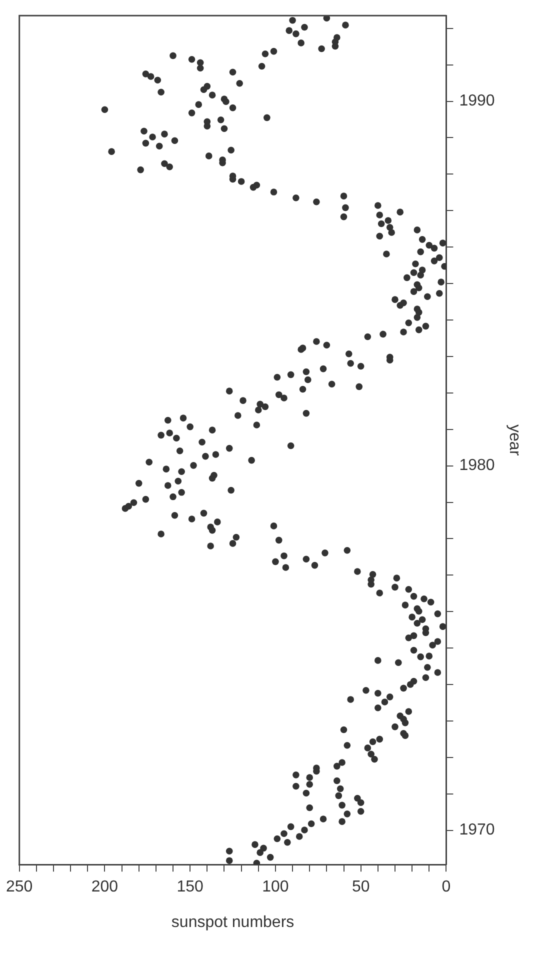 The width and height of the screenshot is (544, 966). Describe the element at coordinates (477, 830) in the screenshot. I see `y-tick-label: 1970` at that location.